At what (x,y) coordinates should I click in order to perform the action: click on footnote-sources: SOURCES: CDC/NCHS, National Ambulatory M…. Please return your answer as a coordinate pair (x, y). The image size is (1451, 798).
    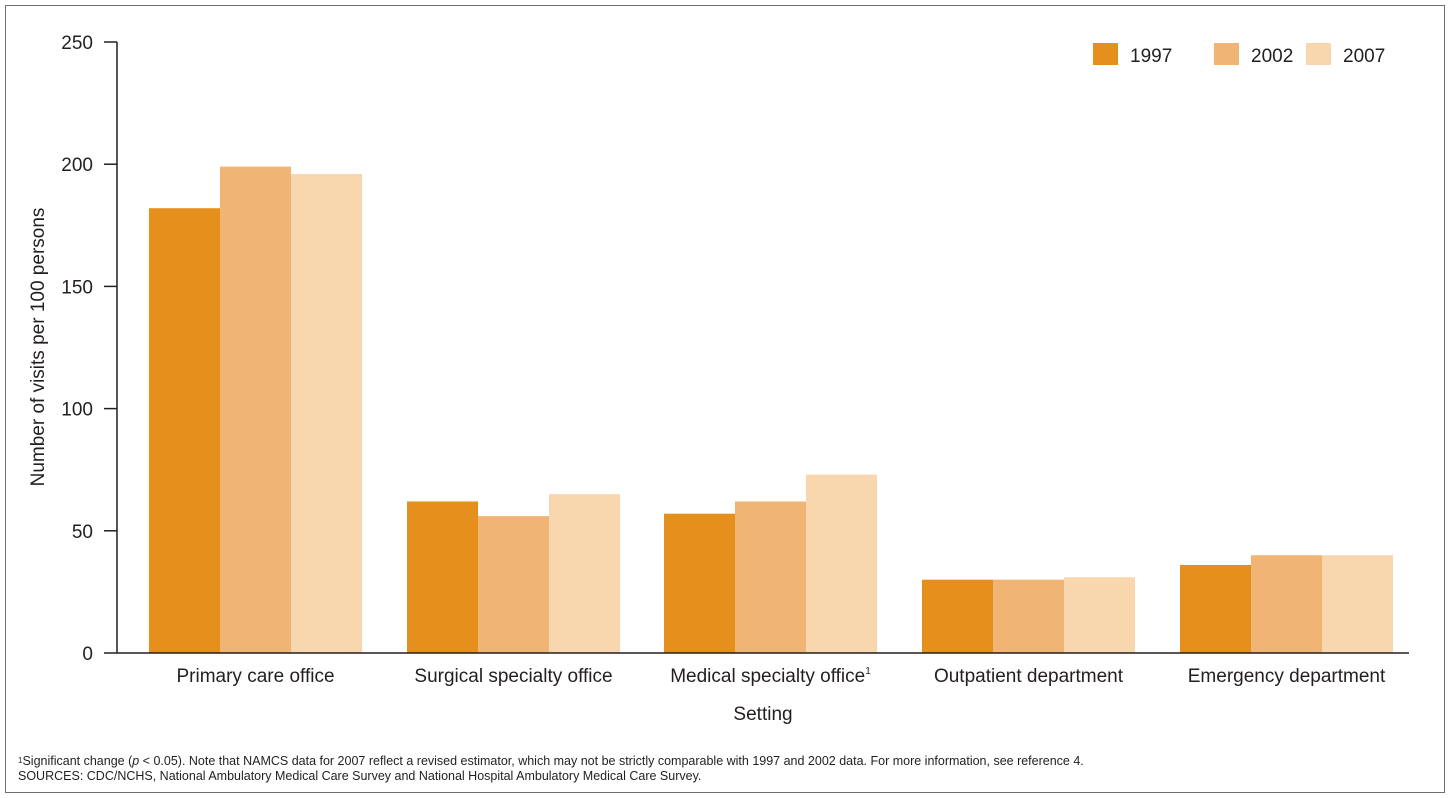
    Looking at the image, I should click on (360, 776).